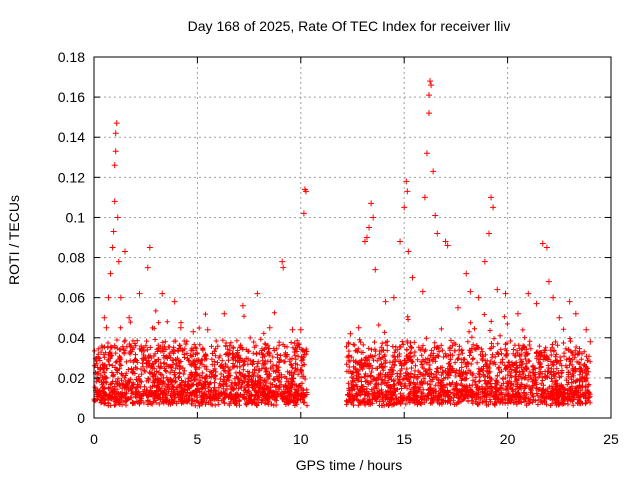 Image resolution: width=640 pixels, height=480 pixels. What do you see at coordinates (81, 418) in the screenshot?
I see `y-tick-label: 0` at bounding box center [81, 418].